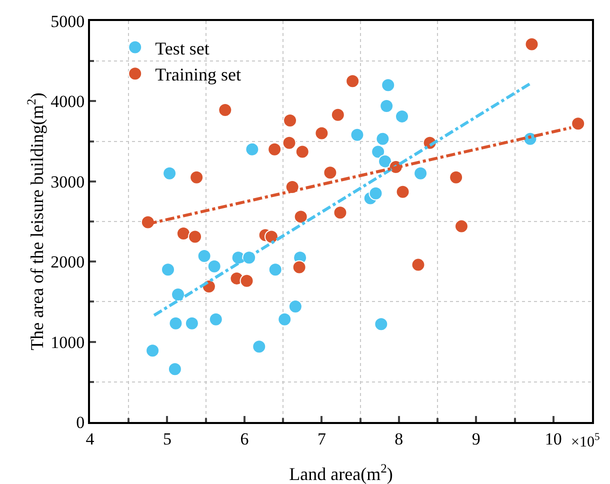 The width and height of the screenshot is (610, 484). Describe the element at coordinates (67, 21) in the screenshot. I see `y-tick-label: 5000` at that location.